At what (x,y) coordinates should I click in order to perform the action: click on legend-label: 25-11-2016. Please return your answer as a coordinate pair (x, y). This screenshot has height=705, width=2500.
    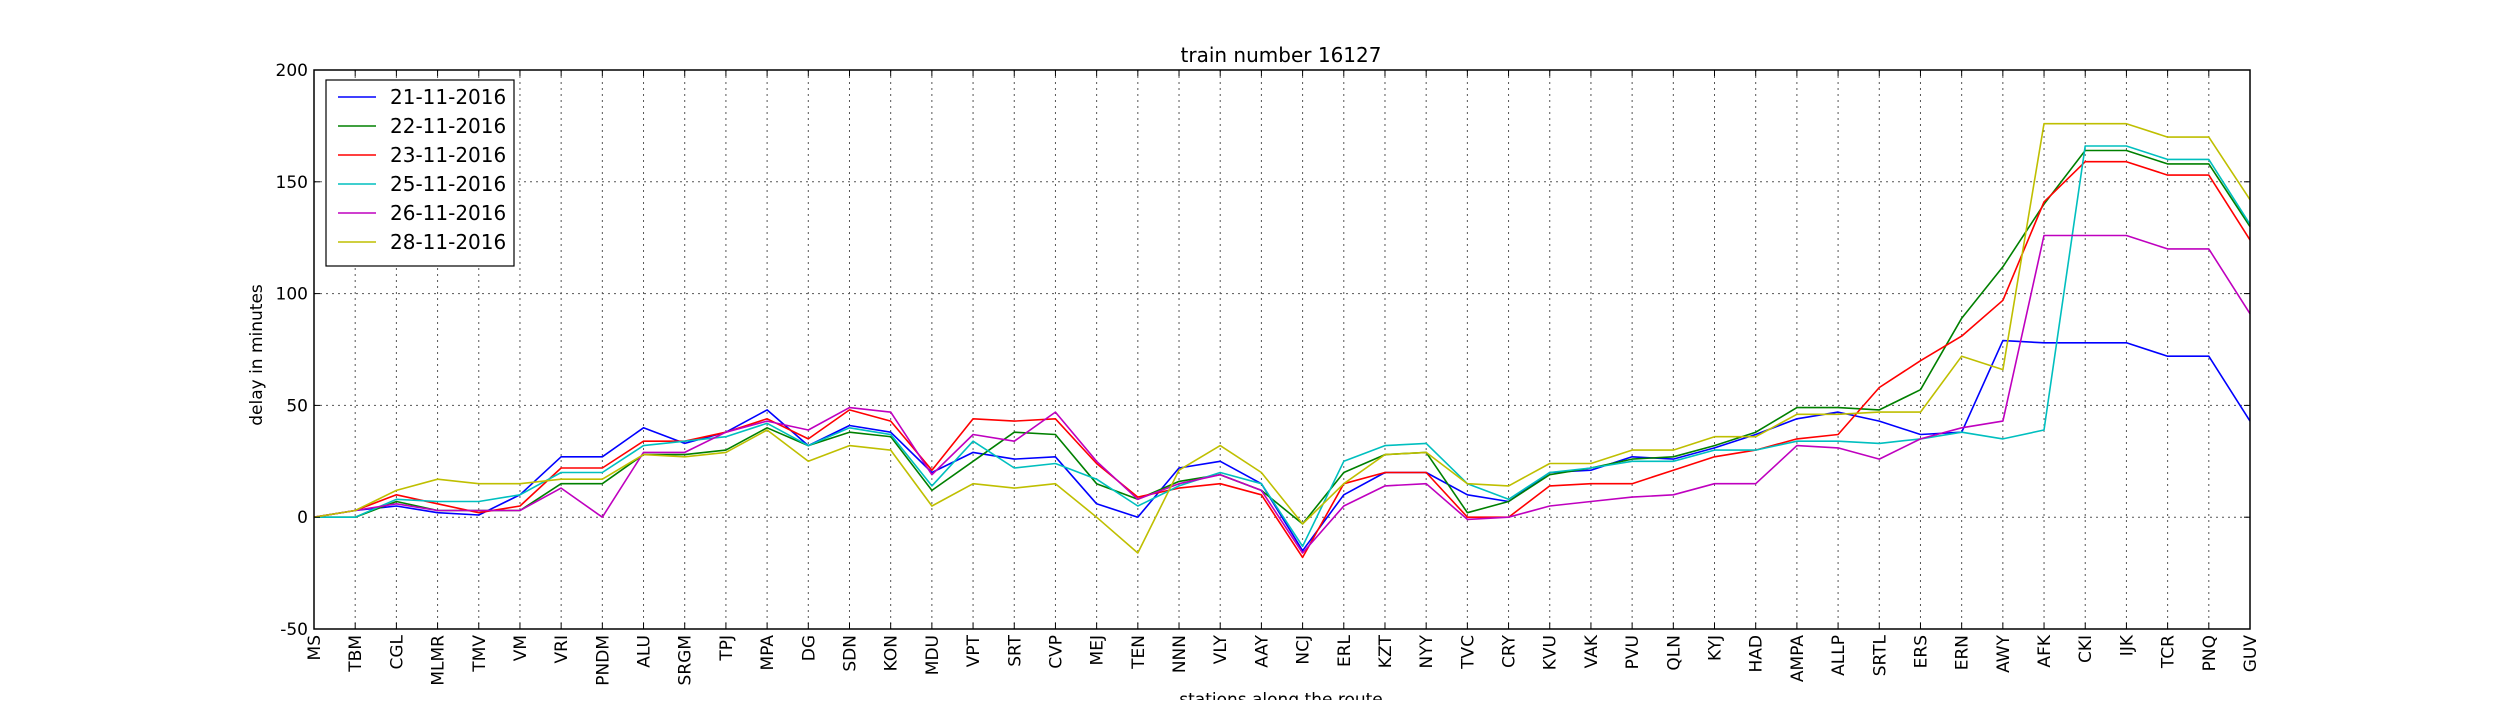
    Looking at the image, I should click on (448, 184).